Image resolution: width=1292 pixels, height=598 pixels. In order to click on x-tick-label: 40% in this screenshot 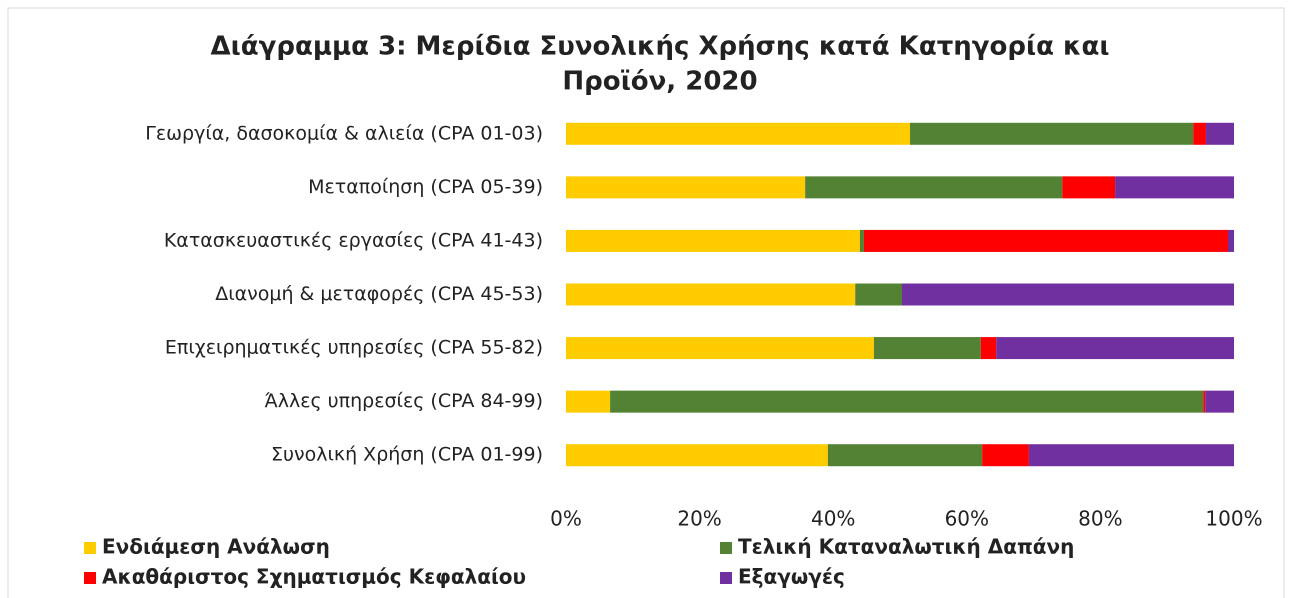, I will do `click(833, 519)`.